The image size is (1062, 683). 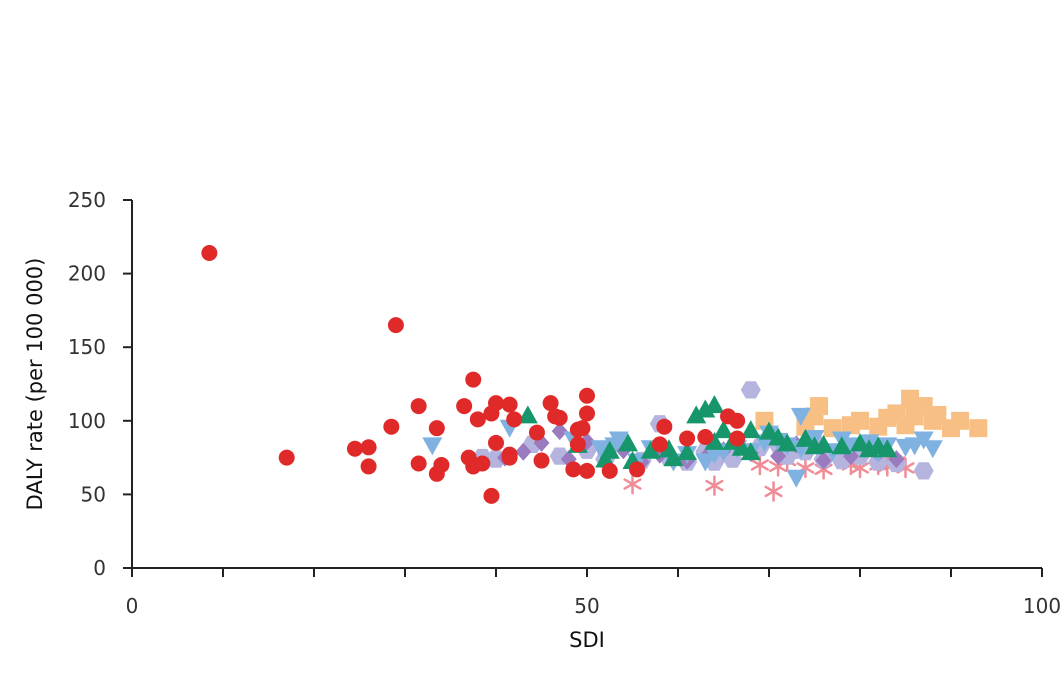 What do you see at coordinates (132, 606) in the screenshot?
I see `x-tick-label: 0` at bounding box center [132, 606].